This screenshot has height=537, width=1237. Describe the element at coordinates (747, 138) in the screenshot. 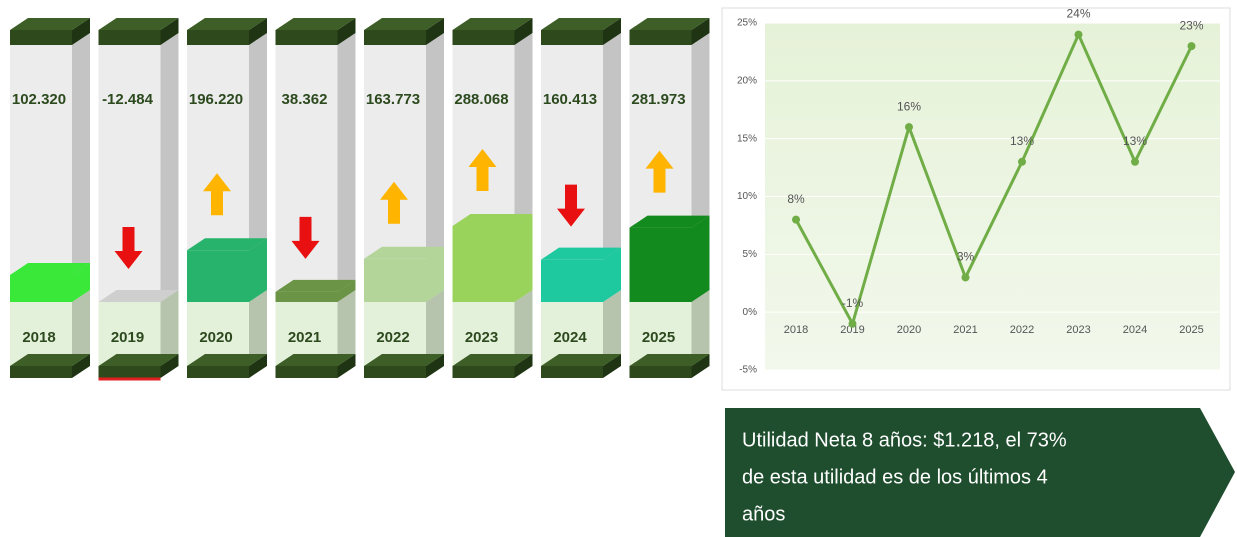

I see `y-tick-label: 15%` at that location.